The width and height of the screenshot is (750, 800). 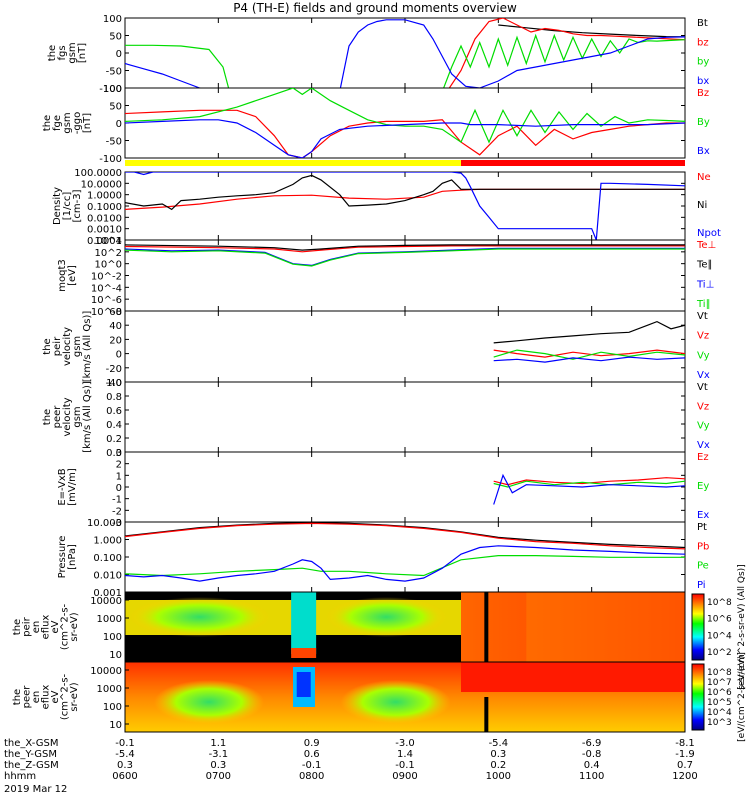 What do you see at coordinates (106, 277) in the screenshot?
I see `y-tick-label: 10^-2` at bounding box center [106, 277].